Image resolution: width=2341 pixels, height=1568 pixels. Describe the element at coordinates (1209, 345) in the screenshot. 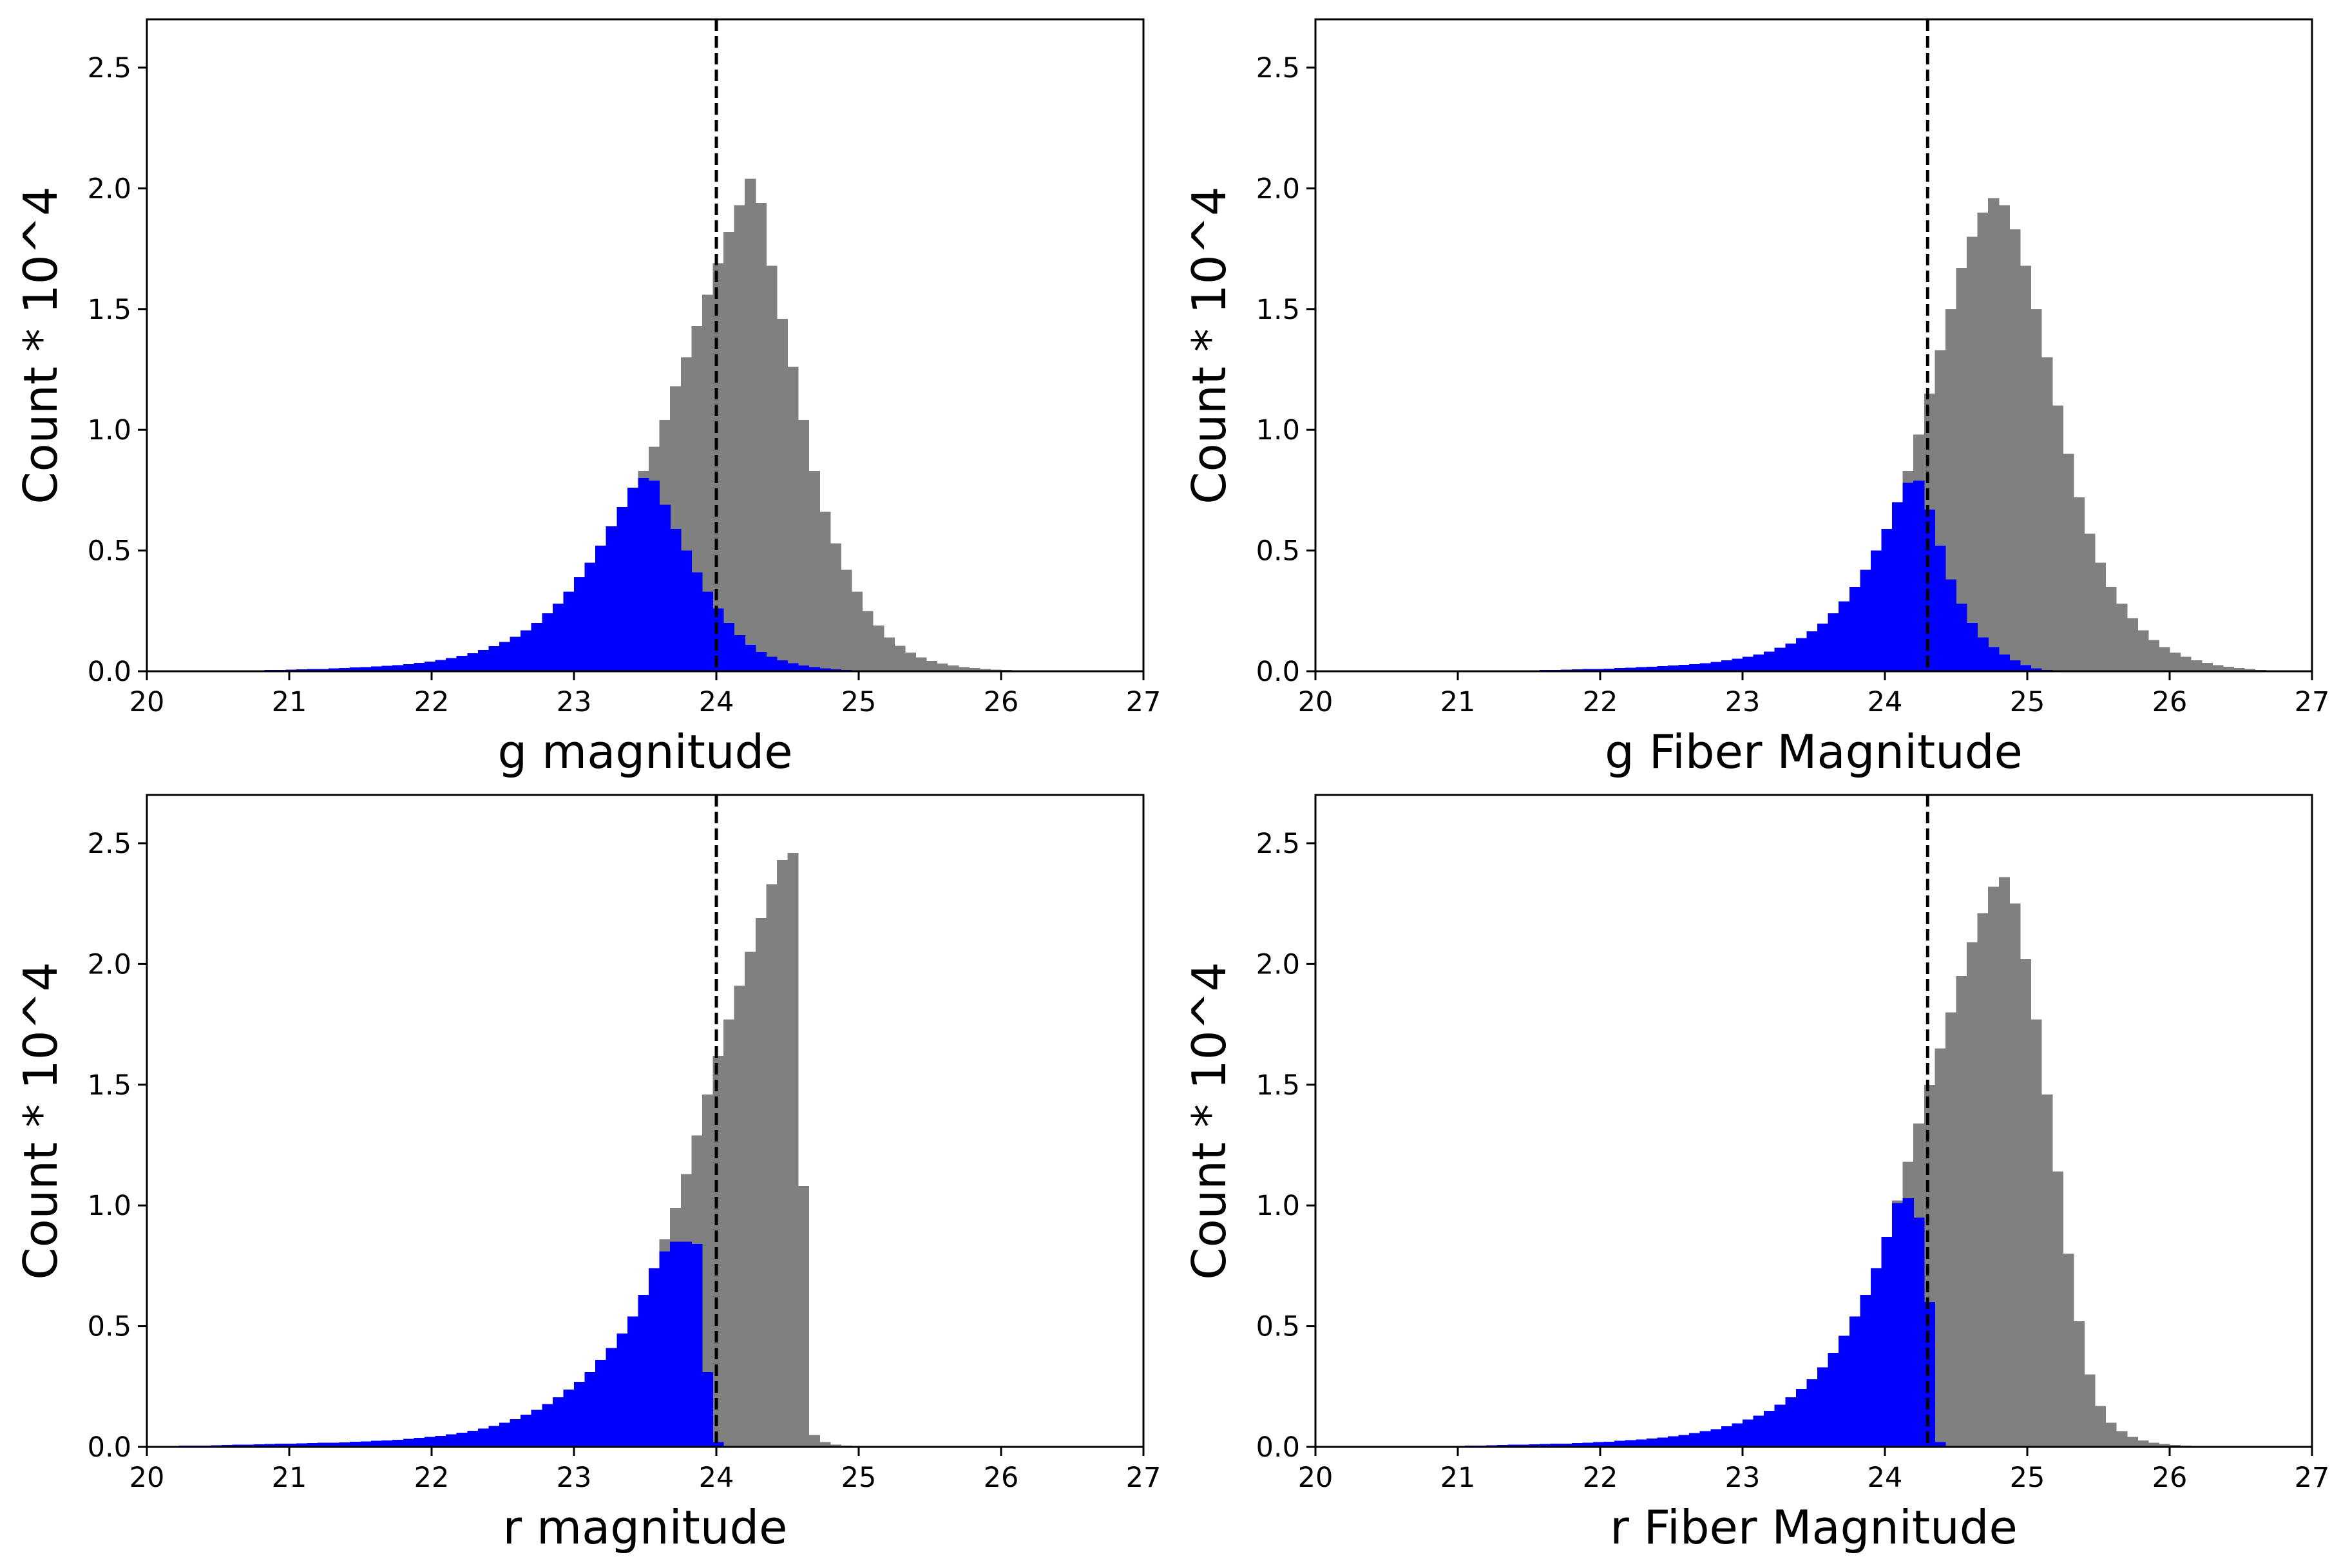

I see `y-axis-label: Count * 10^4` at that location.